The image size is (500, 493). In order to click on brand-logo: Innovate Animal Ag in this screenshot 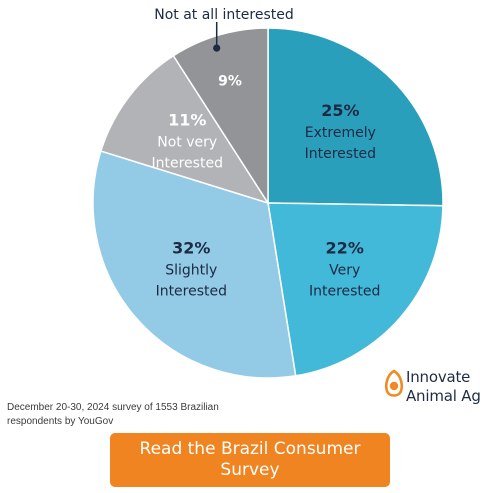, I will do `click(440, 390)`.